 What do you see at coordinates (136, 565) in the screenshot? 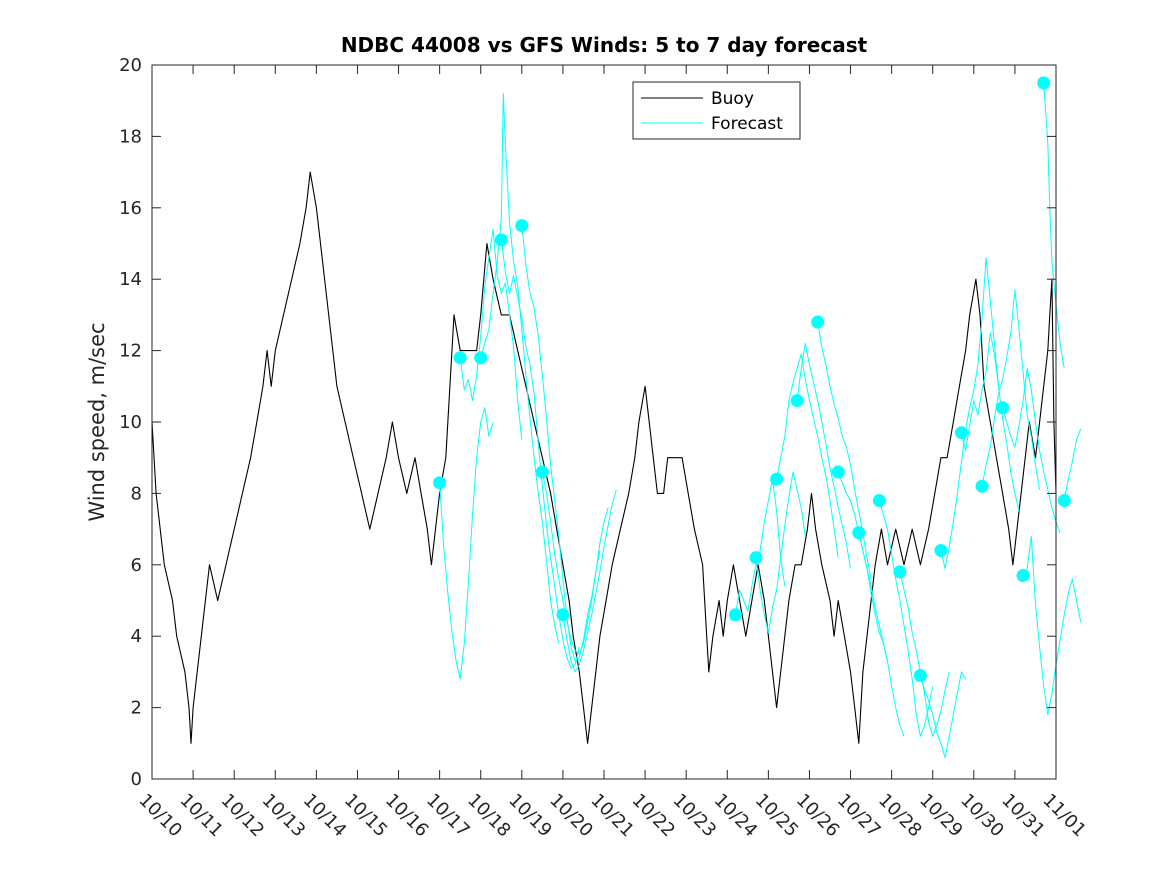
I see `y-tick-label: 6` at bounding box center [136, 565].